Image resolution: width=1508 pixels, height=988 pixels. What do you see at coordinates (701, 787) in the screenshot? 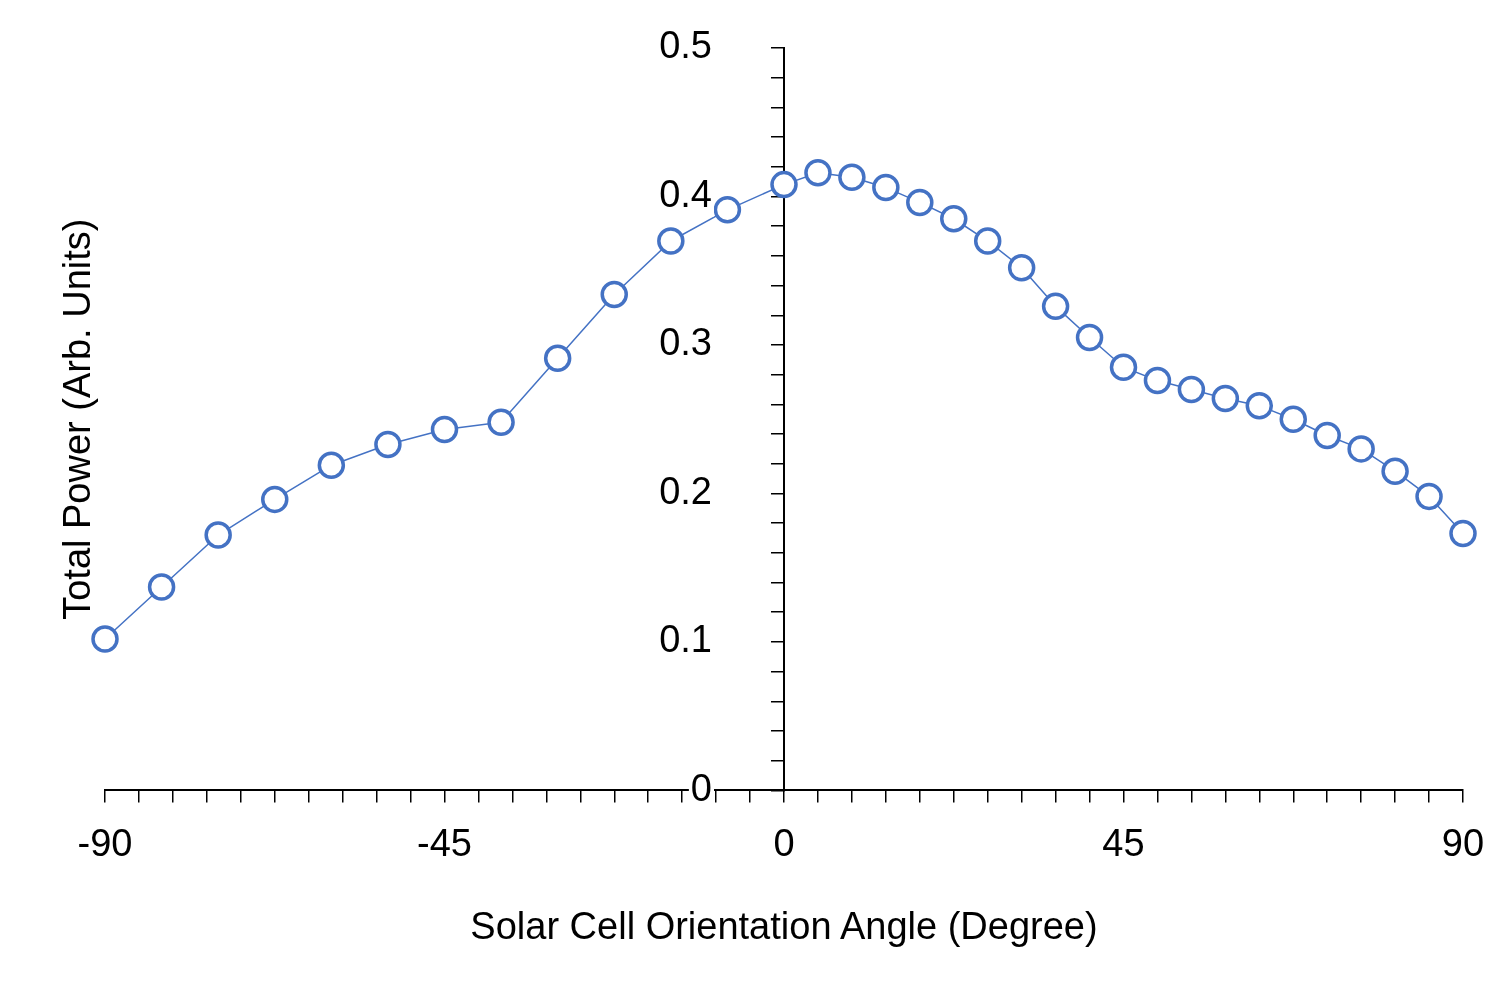
I see `y-tick-label: 0` at bounding box center [701, 787].